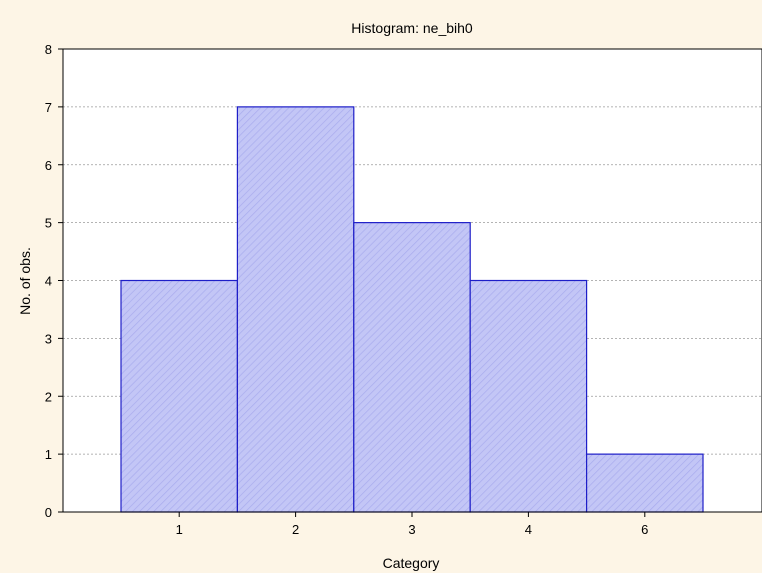 Image resolution: width=762 pixels, height=573 pixels. Describe the element at coordinates (48, 338) in the screenshot. I see `y-tick-label: 3` at that location.